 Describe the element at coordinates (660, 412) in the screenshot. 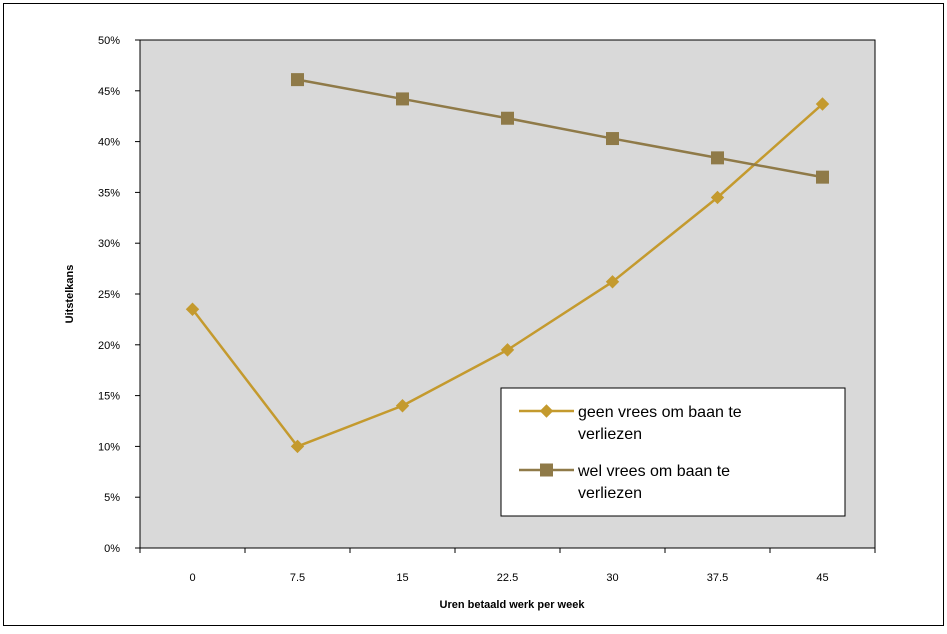

I see `legend-label: geen vrees om baan te` at that location.